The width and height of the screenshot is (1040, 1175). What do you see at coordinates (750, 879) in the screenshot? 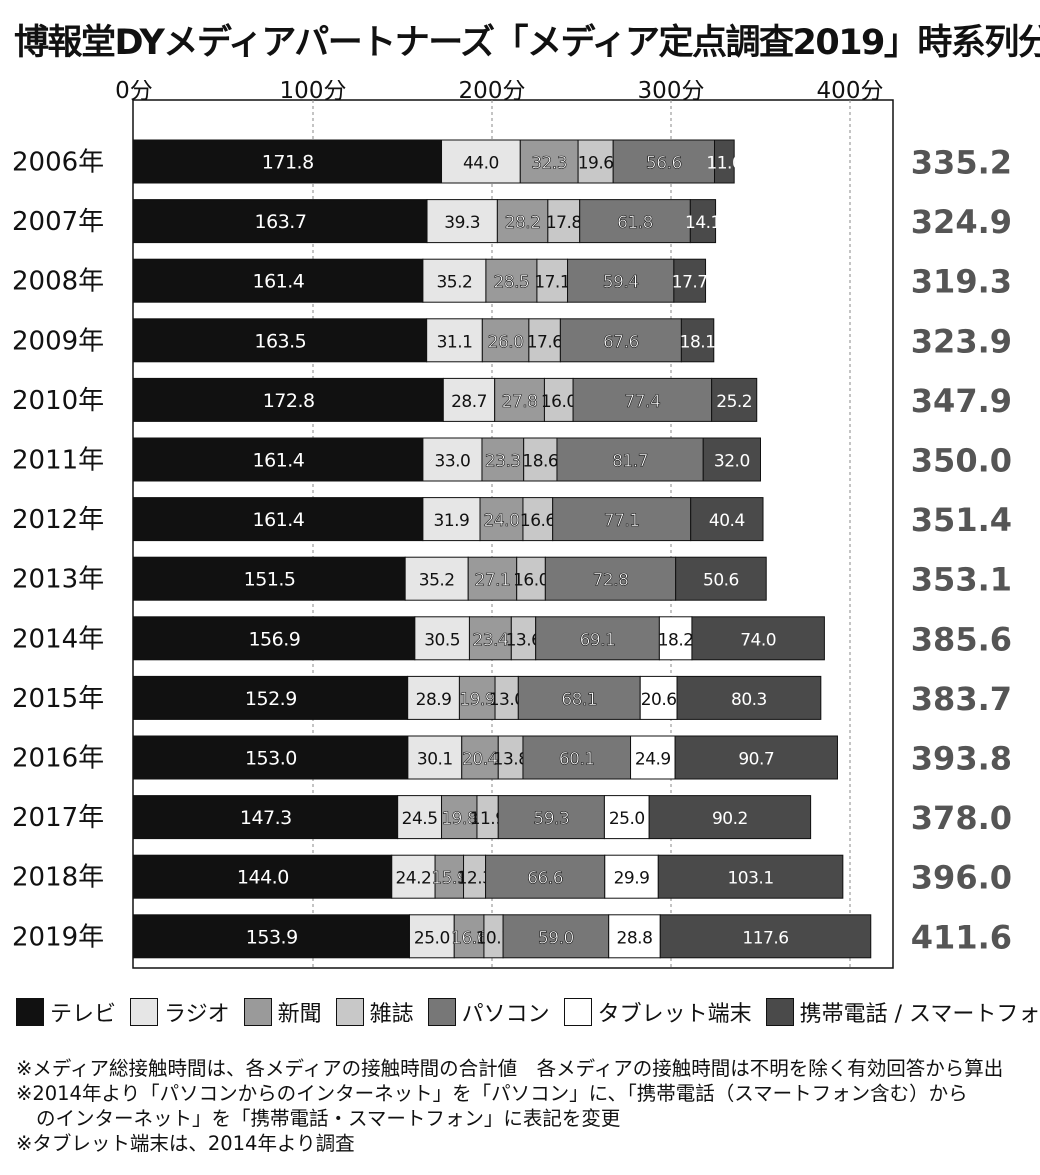
I see `bar-value-label: 103.1` at bounding box center [750, 879].